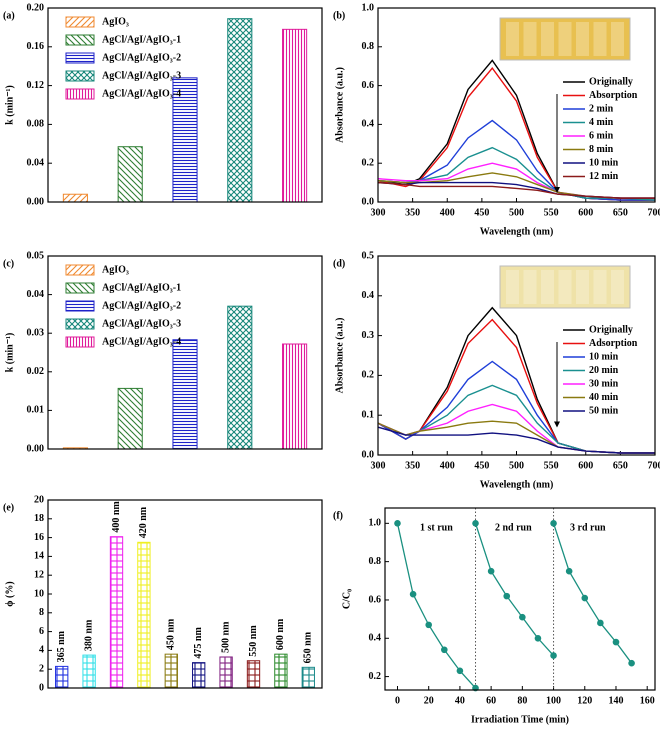  What do you see at coordinates (39, 518) in the screenshot?
I see `y-tick-label: 18` at bounding box center [39, 518].